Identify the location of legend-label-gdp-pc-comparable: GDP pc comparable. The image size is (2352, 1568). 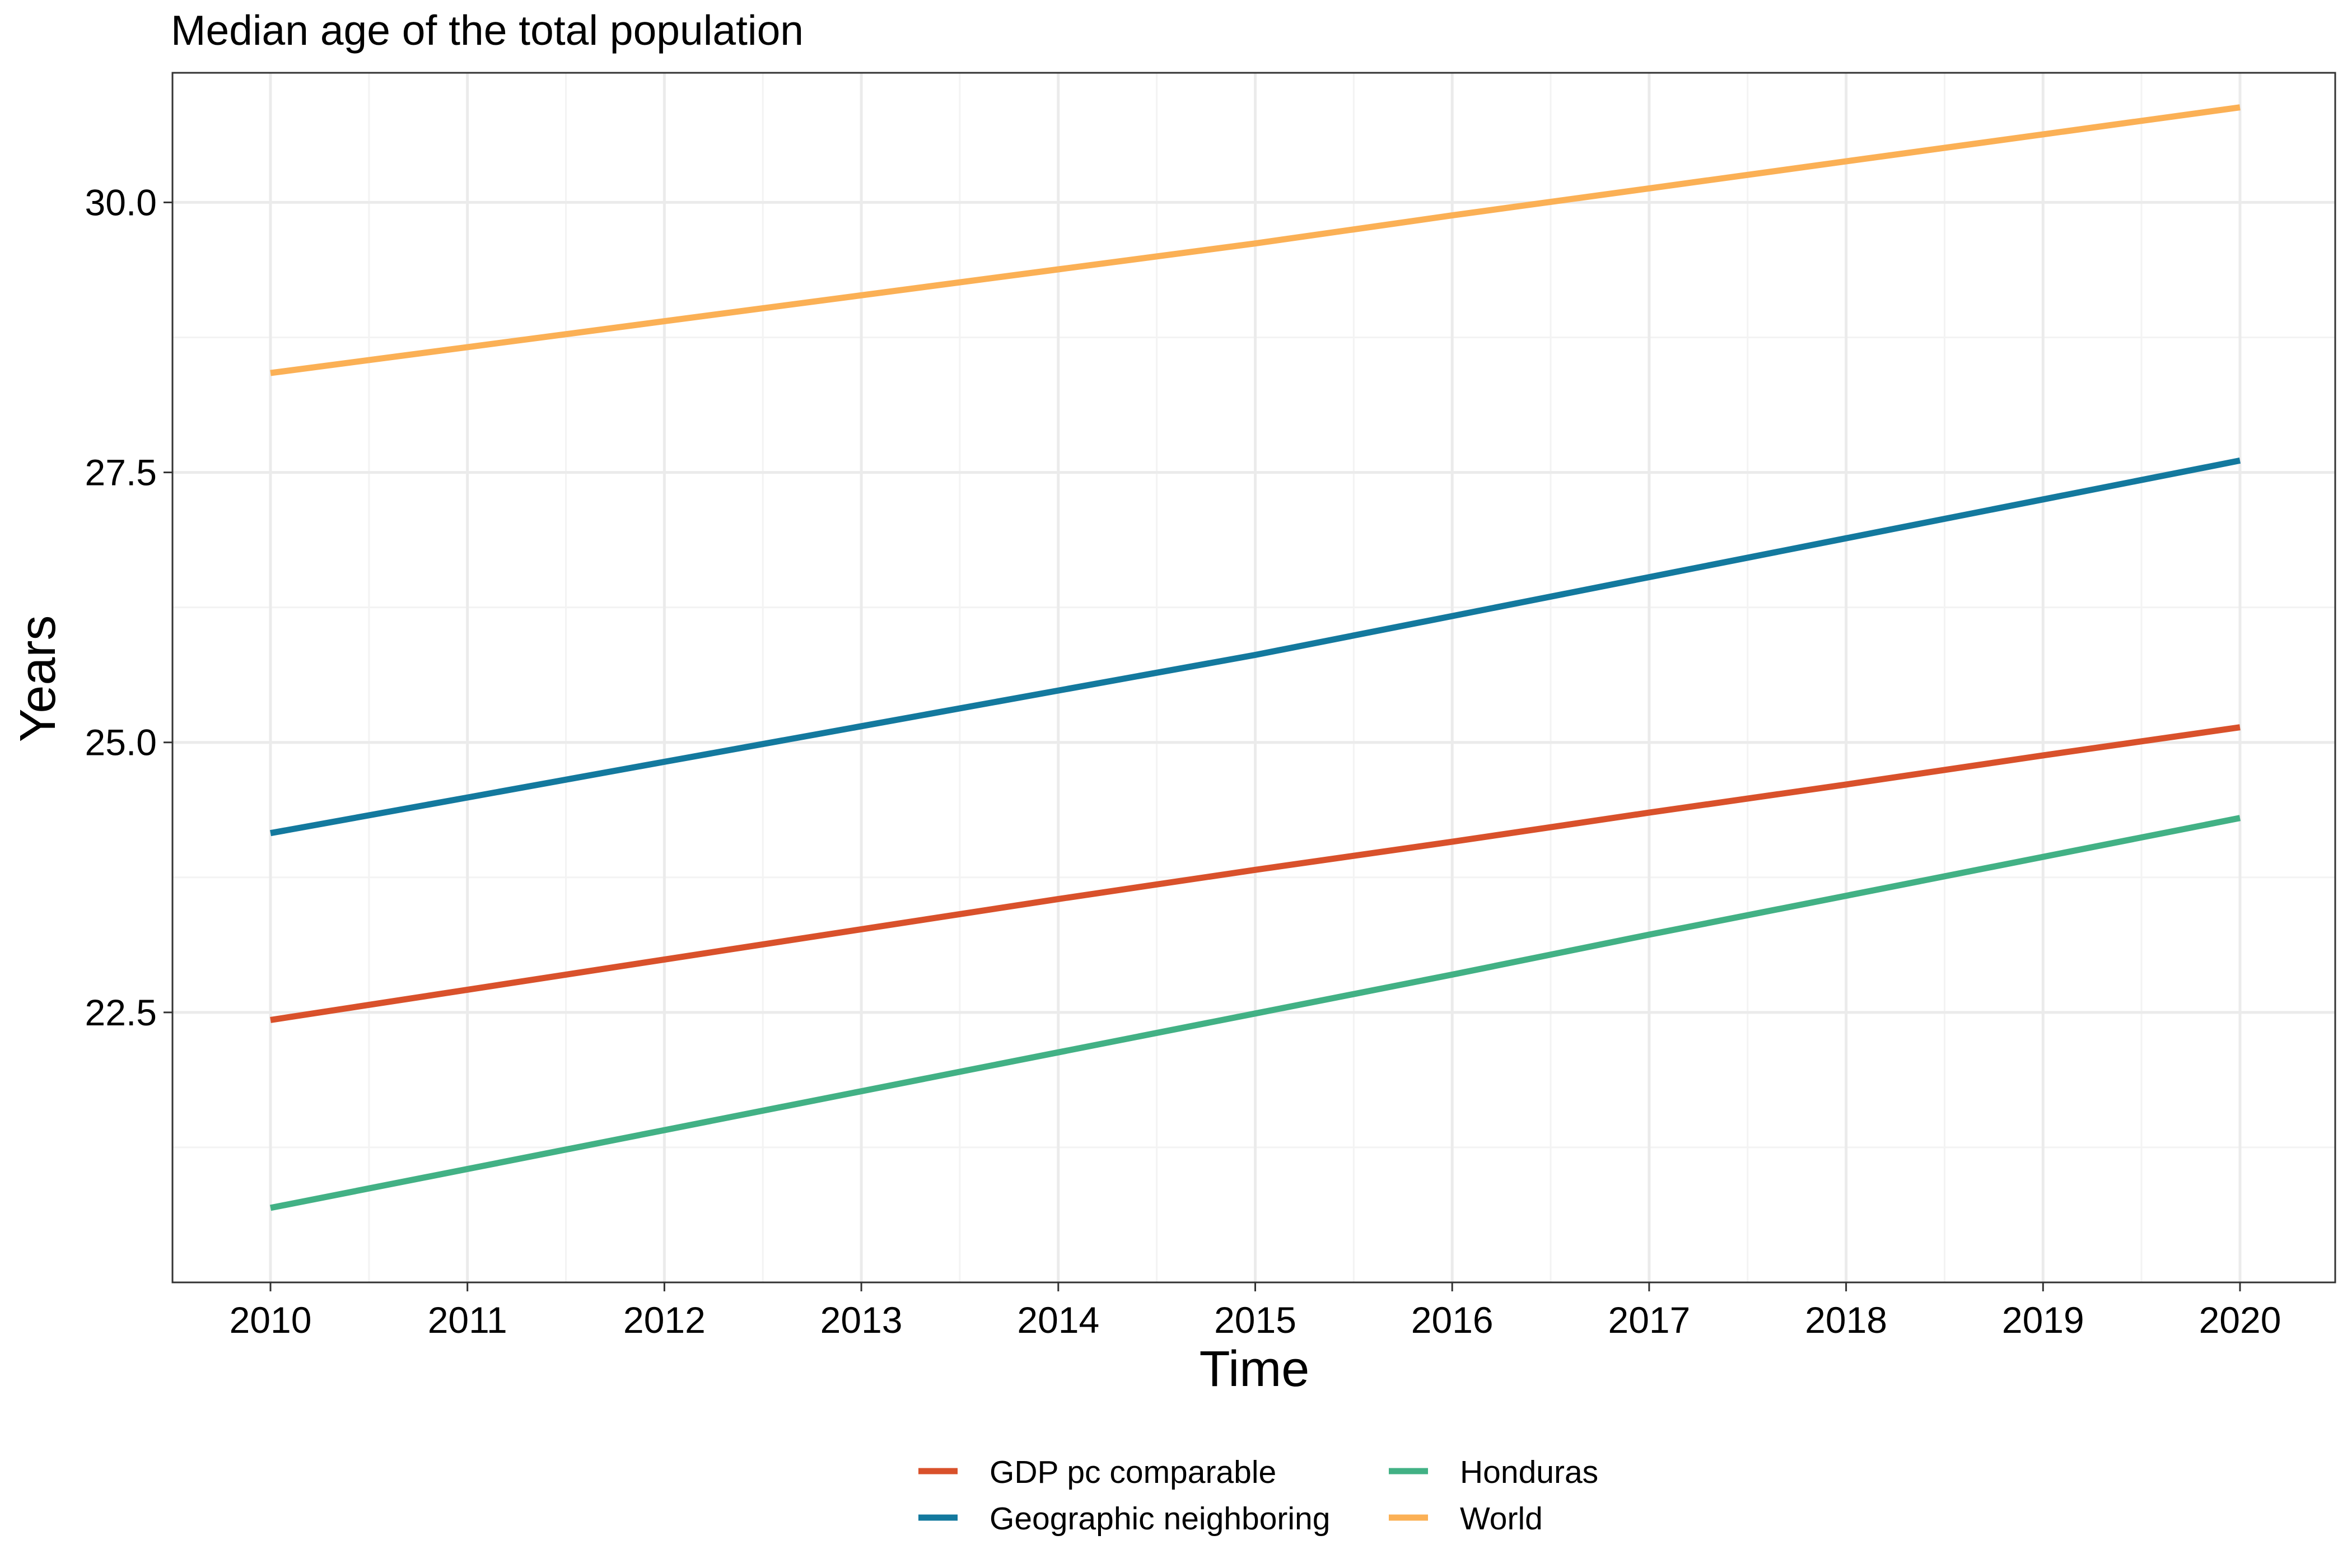
(1133, 1472).